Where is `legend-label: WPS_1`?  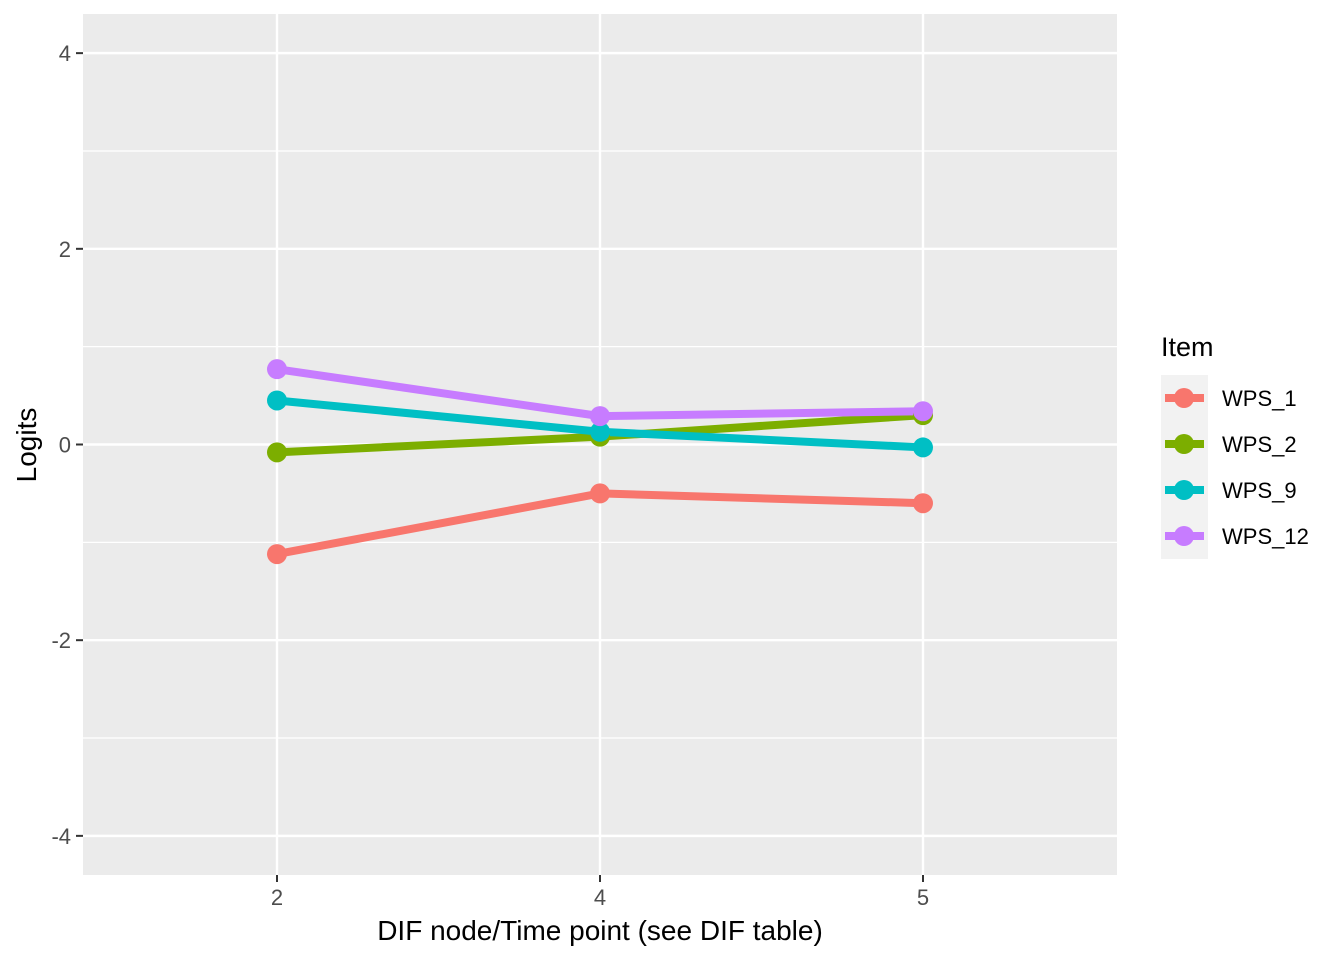 legend-label: WPS_1 is located at coordinates (1259, 398).